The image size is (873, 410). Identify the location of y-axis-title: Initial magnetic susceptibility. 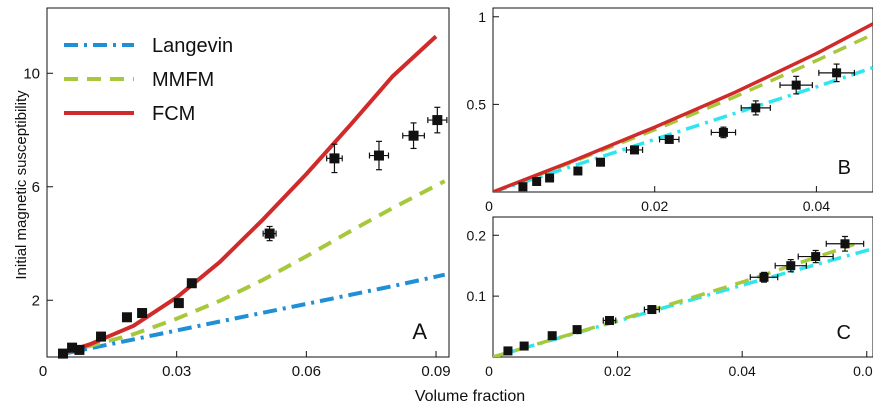
(21, 185).